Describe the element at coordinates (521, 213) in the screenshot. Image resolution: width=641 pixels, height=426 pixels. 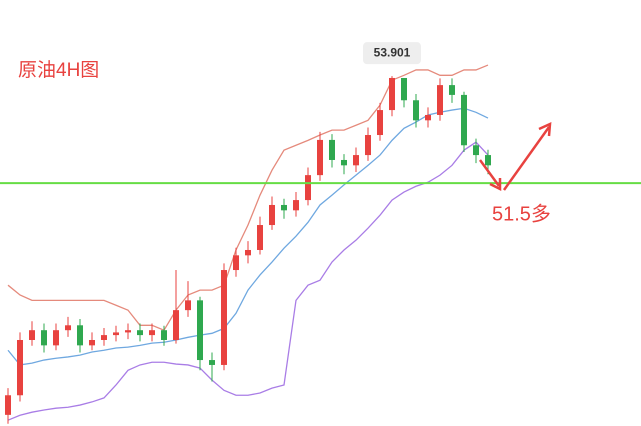
I see `support-label: 51.5多` at that location.